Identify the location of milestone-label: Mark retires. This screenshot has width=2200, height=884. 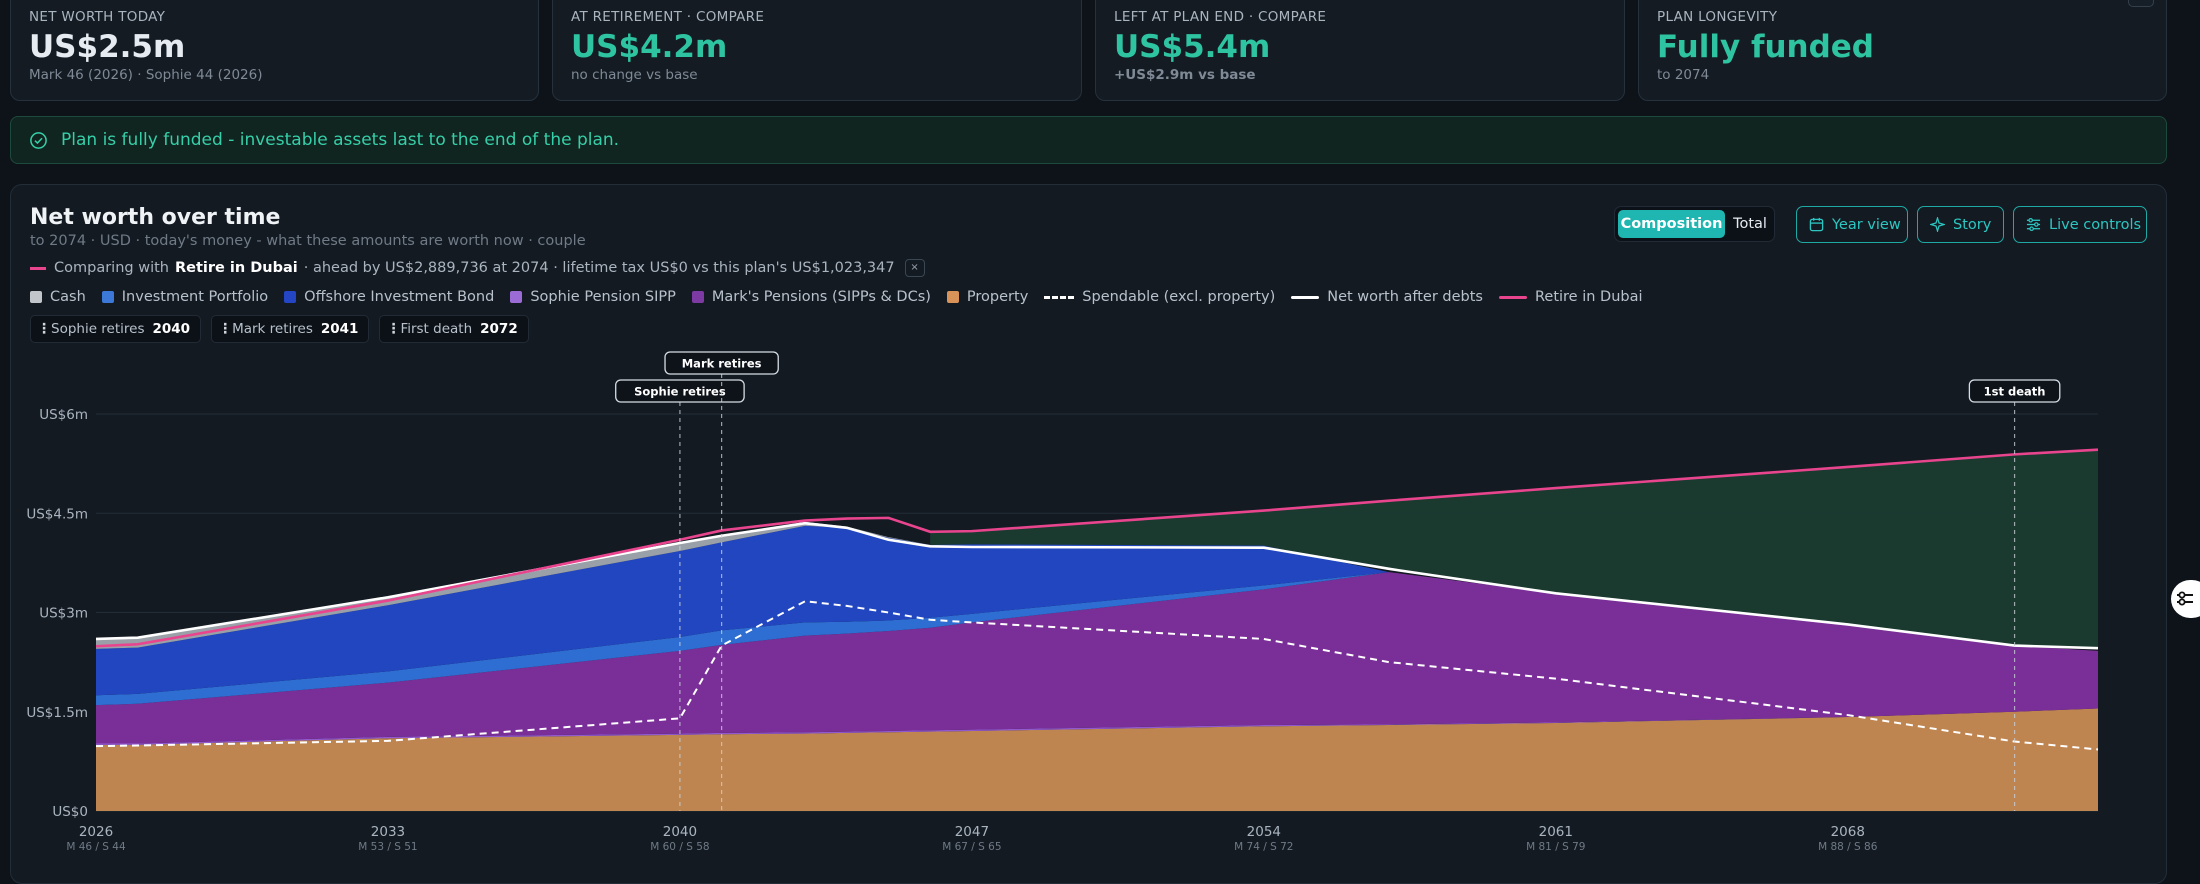
(722, 364).